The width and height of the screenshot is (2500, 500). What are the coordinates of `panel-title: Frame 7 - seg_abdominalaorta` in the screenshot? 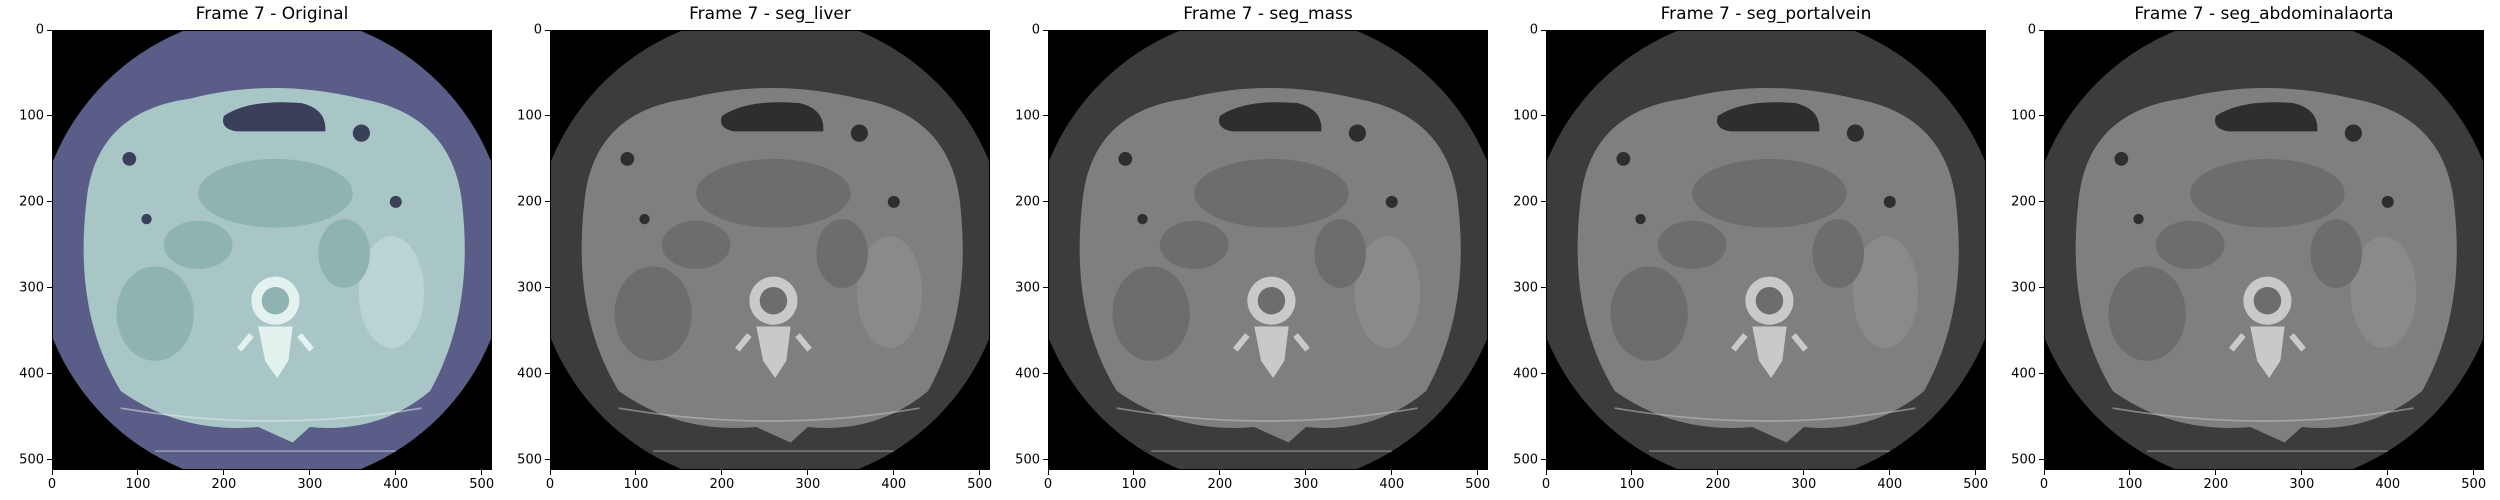 It's located at (2264, 14).